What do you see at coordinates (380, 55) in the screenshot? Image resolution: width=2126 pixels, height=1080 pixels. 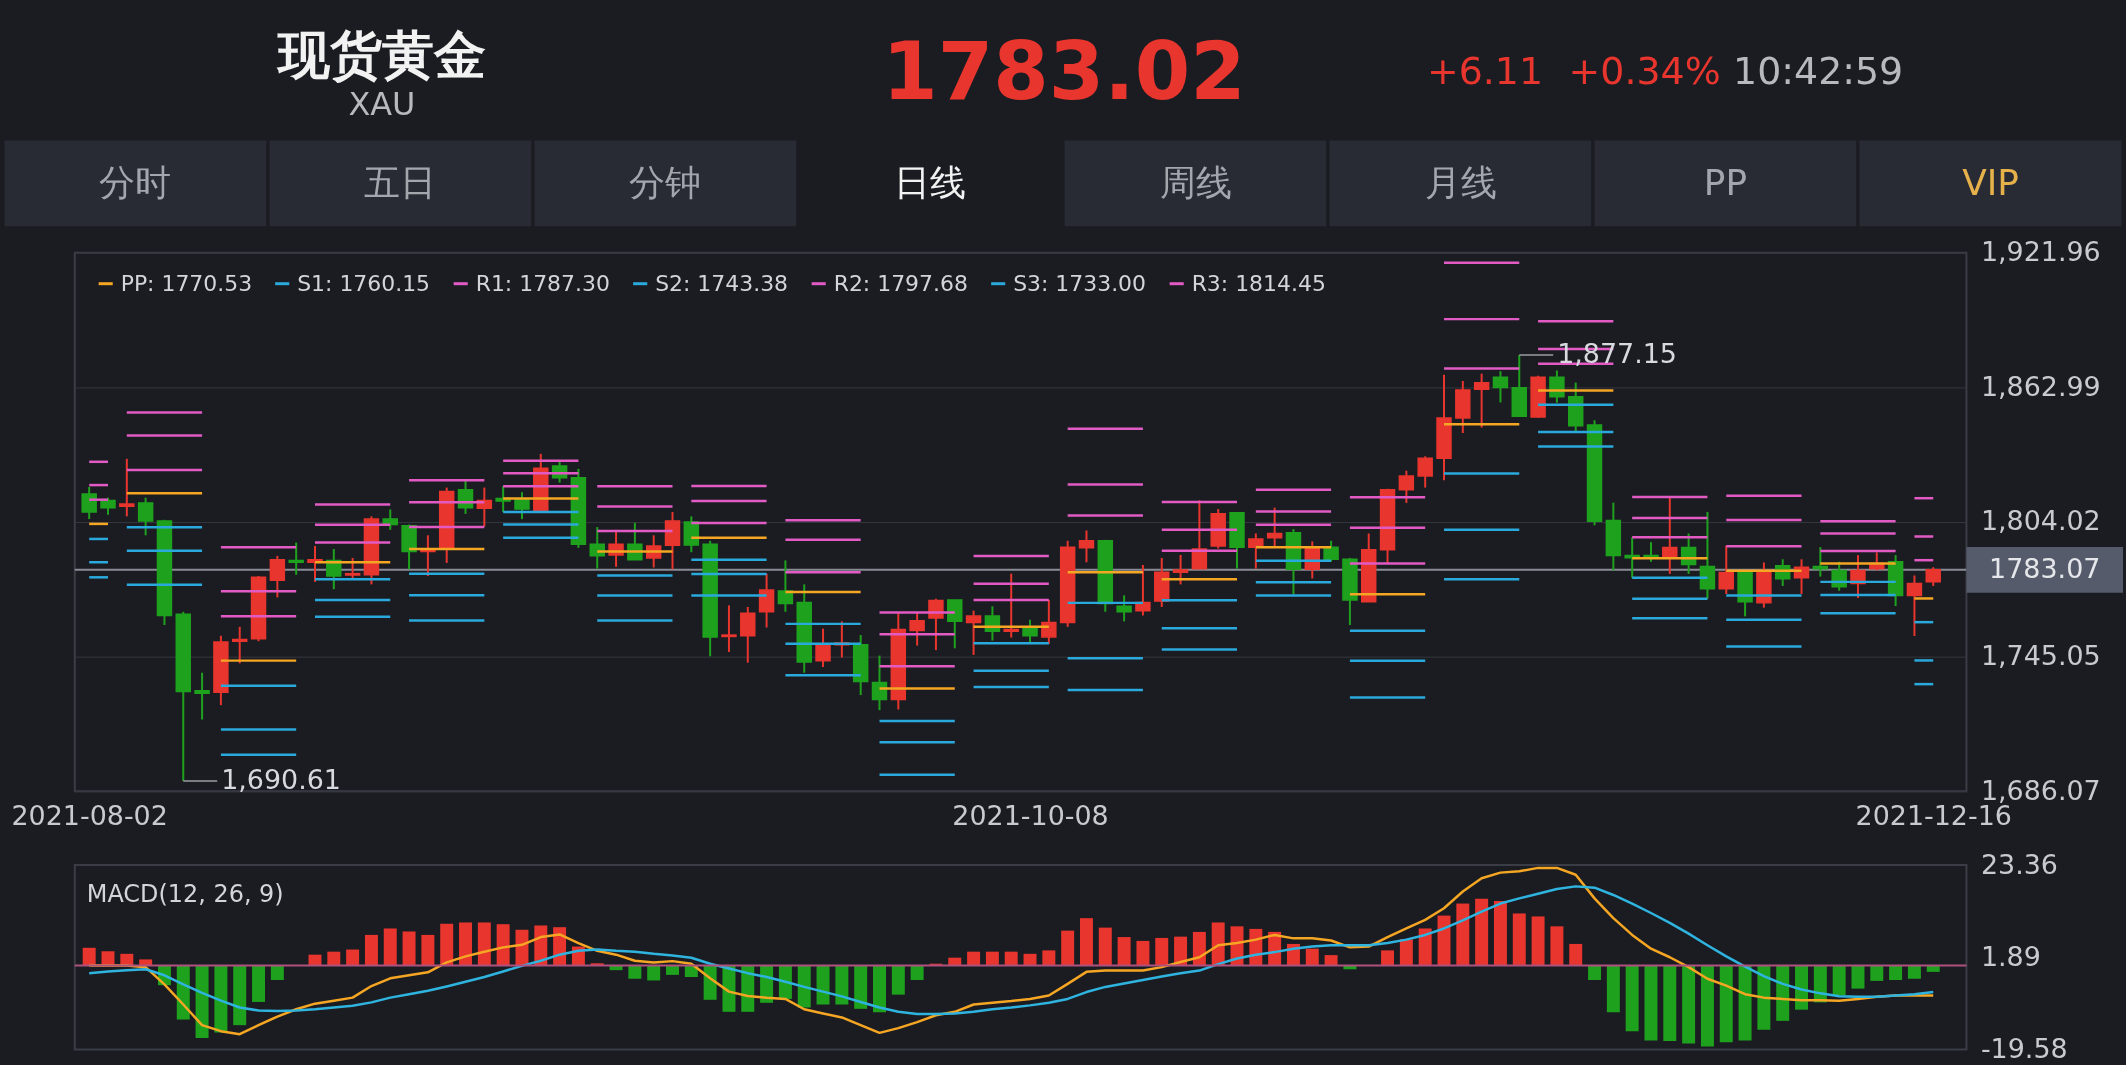 I see `chart-title: 现货黄金` at bounding box center [380, 55].